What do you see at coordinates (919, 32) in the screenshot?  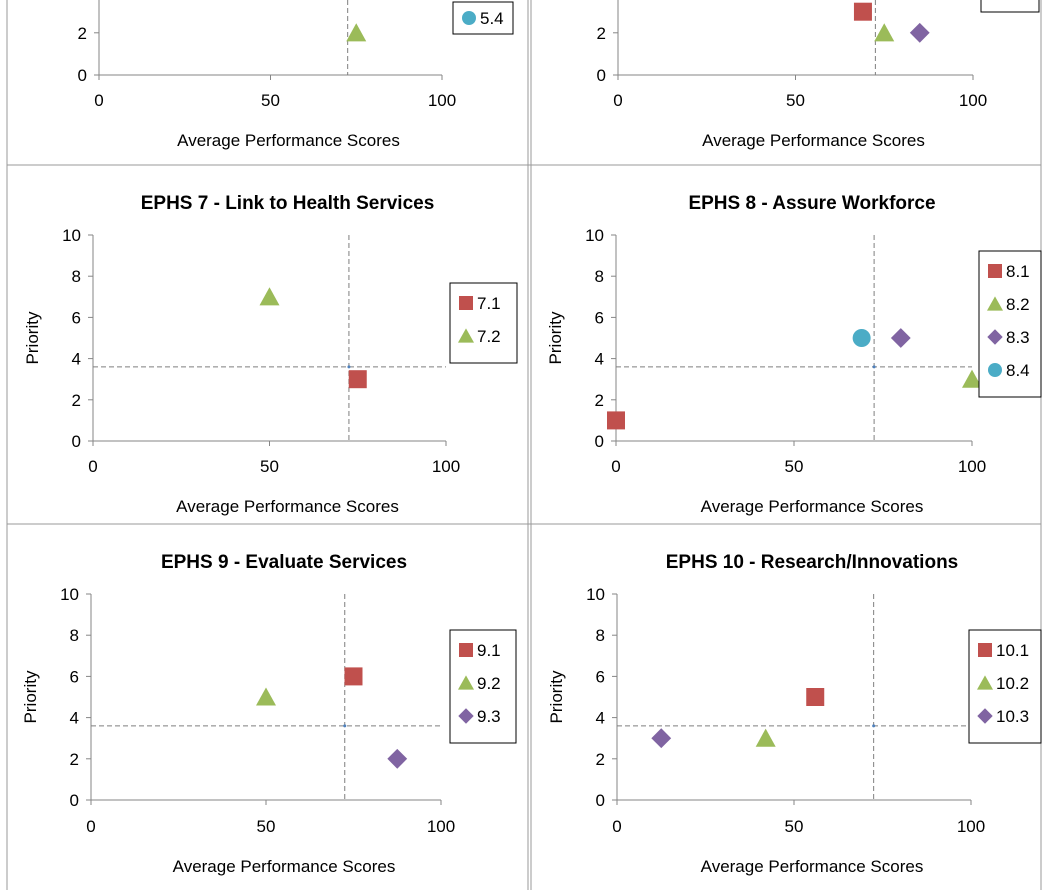 I see `data-point-diamond` at bounding box center [919, 32].